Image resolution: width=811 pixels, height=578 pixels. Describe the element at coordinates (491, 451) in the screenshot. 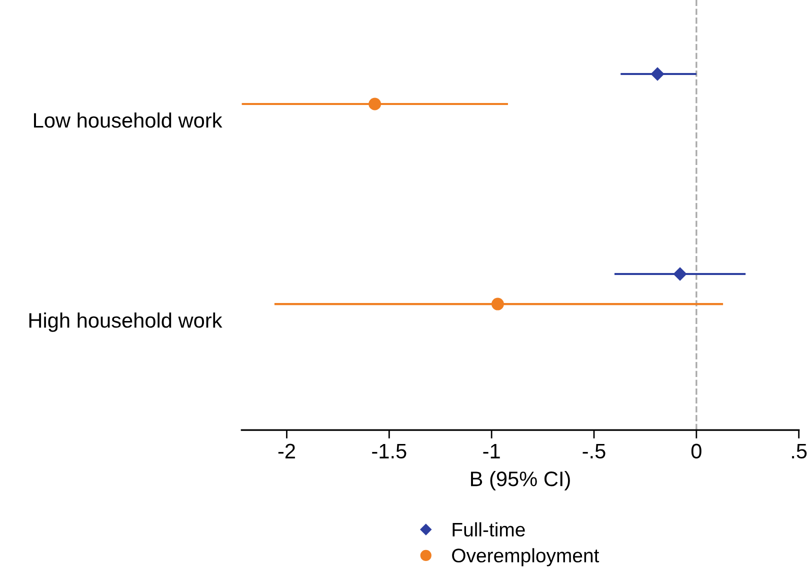

I see `x-tick-label: -1` at that location.